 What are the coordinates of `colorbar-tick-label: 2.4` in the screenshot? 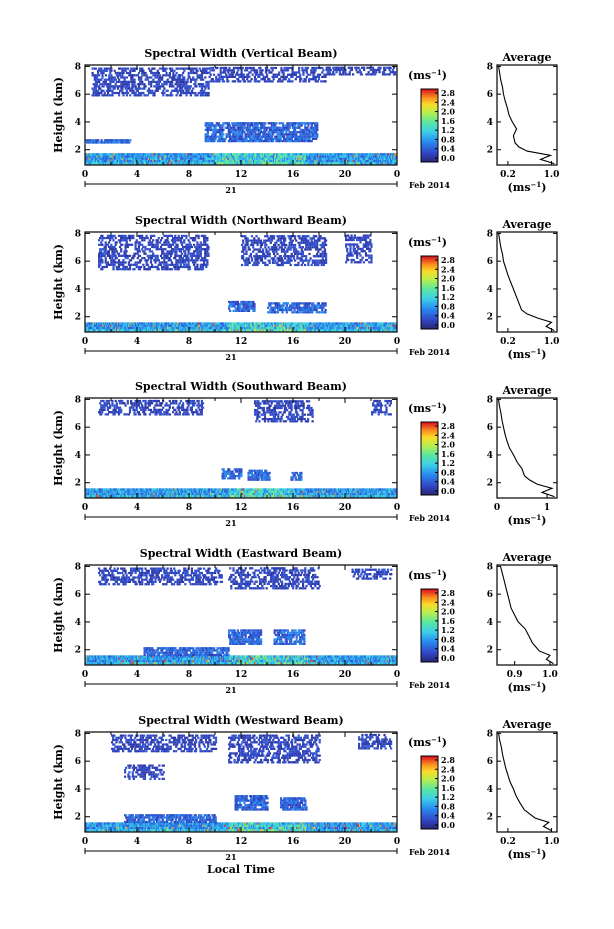 It's located at (448, 102).